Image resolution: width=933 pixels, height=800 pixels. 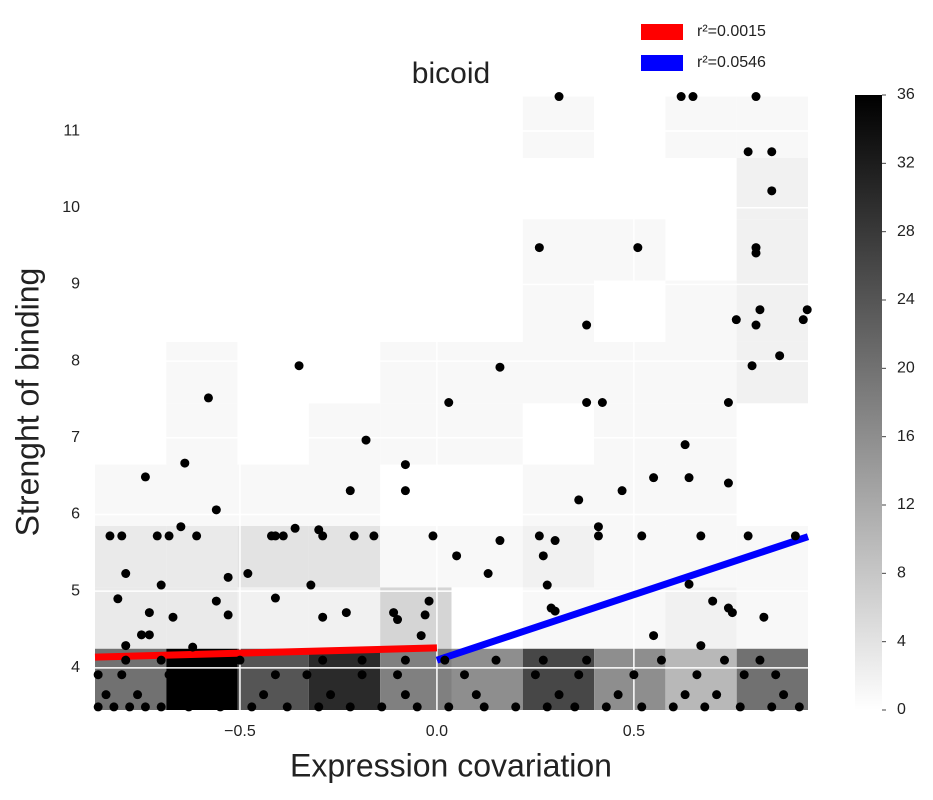 I want to click on chart-title: bicoid, so click(x=451, y=73).